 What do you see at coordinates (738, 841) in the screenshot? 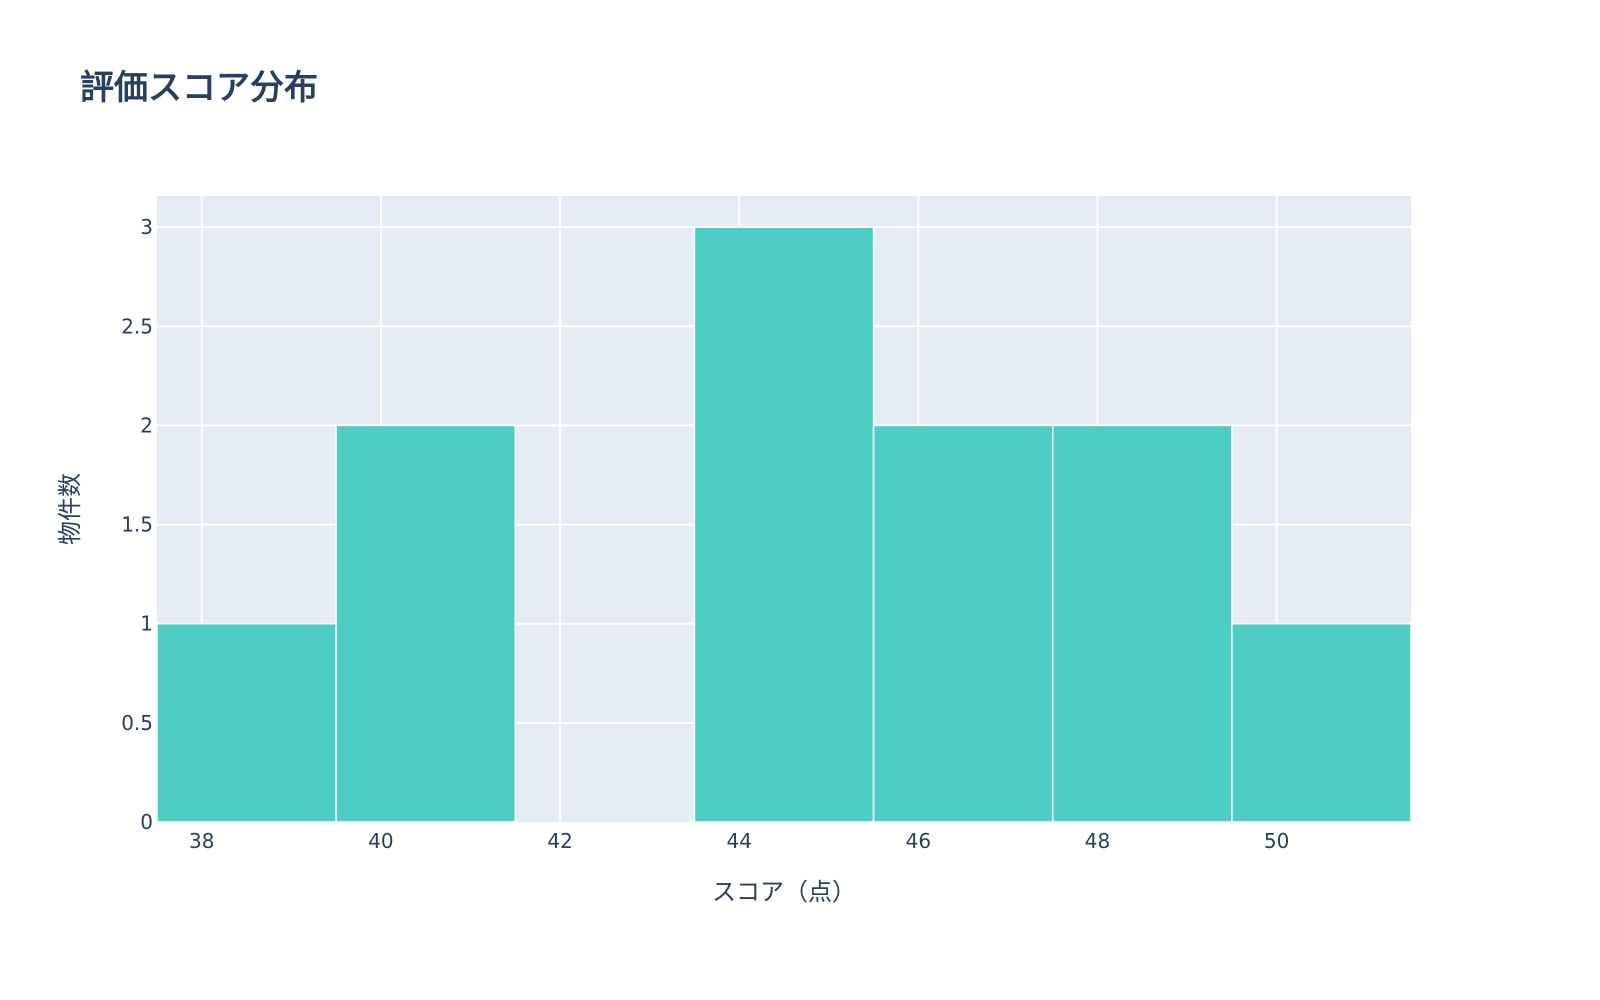
I see `x-tick-label: 44` at bounding box center [738, 841].